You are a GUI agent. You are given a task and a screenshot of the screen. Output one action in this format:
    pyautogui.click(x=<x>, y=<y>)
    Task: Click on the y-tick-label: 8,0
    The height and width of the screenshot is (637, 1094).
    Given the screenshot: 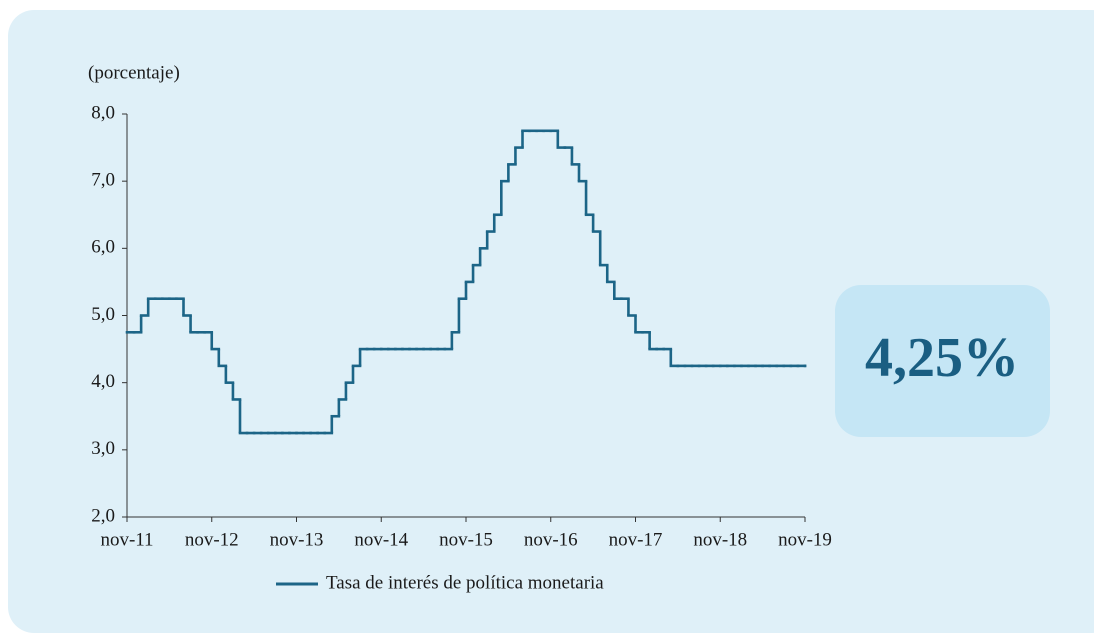 What is the action you would take?
    pyautogui.click(x=103, y=112)
    